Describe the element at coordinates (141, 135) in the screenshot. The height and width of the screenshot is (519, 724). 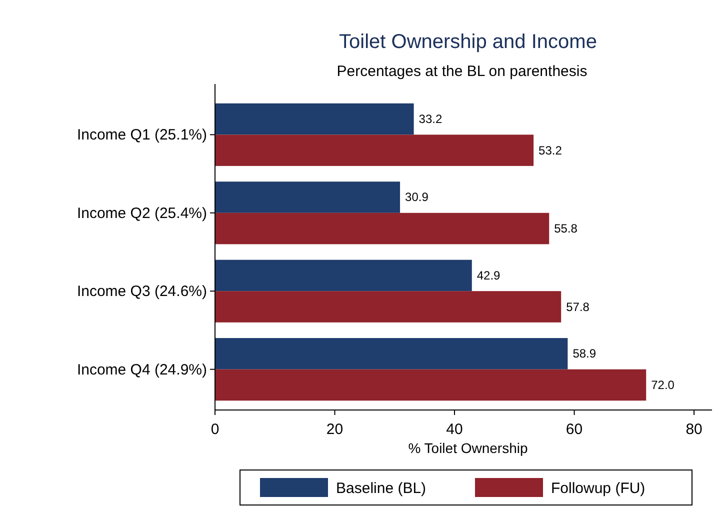
I see `y-tick-label: Income Q1 (25.1%)` at that location.